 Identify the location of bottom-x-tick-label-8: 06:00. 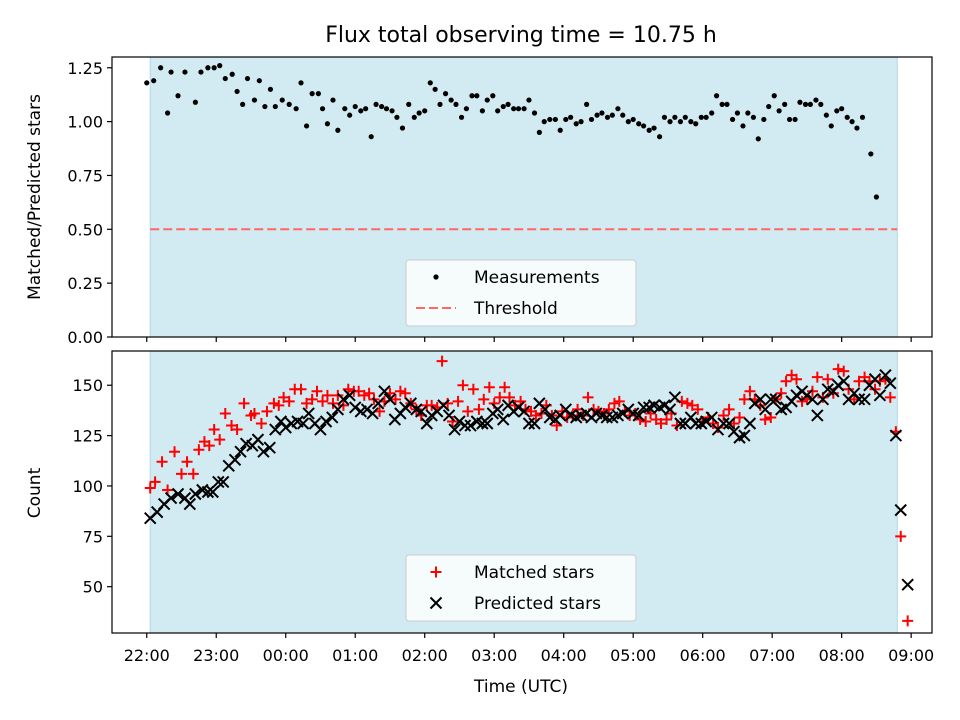
(703, 655).